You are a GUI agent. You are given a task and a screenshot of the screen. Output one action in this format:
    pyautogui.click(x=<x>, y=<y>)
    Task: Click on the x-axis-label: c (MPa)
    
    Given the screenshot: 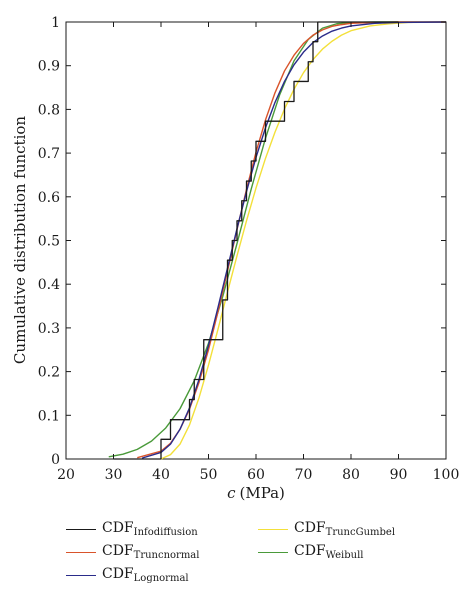 What is the action you would take?
    pyautogui.click(x=256, y=493)
    